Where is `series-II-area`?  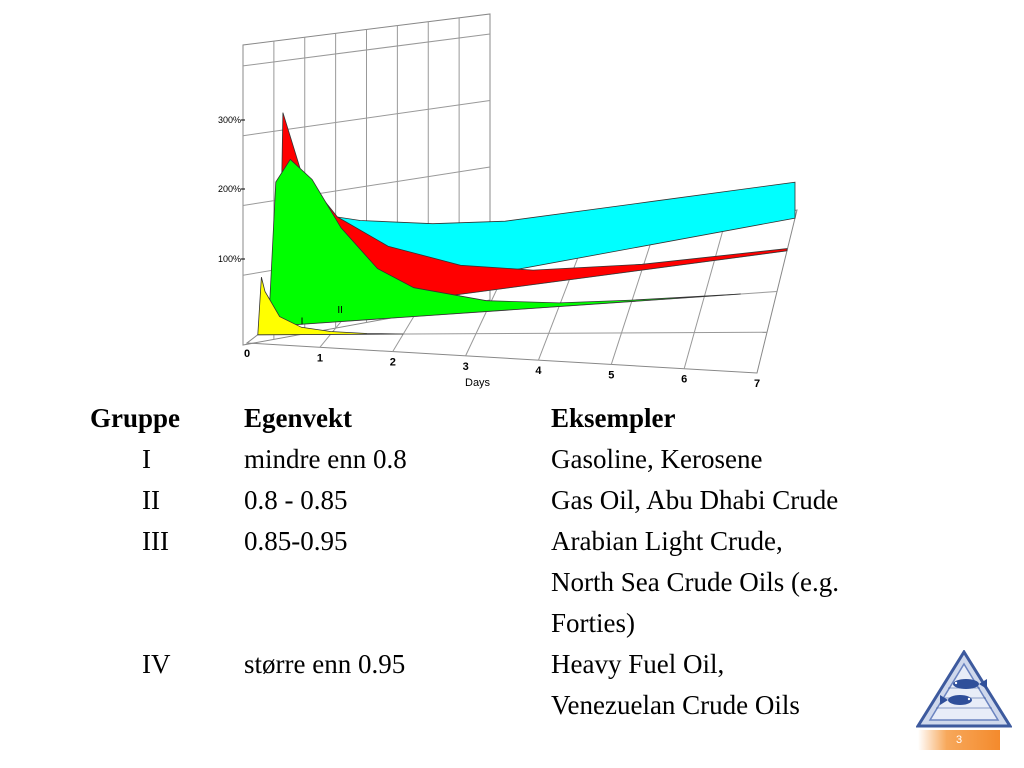
series-II-area is located at coordinates (504, 242).